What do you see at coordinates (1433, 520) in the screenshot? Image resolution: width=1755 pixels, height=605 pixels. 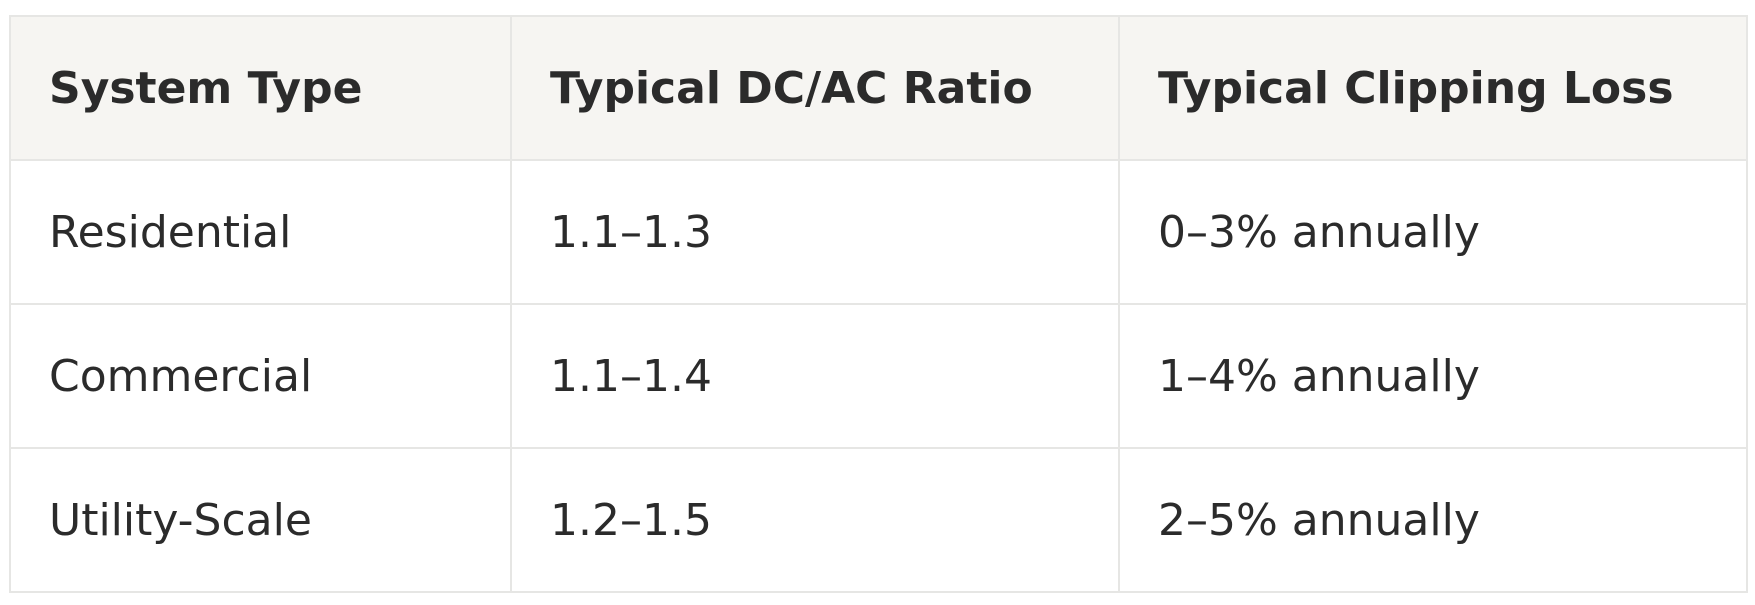 I see `table-cell: 2–5% annually` at bounding box center [1433, 520].